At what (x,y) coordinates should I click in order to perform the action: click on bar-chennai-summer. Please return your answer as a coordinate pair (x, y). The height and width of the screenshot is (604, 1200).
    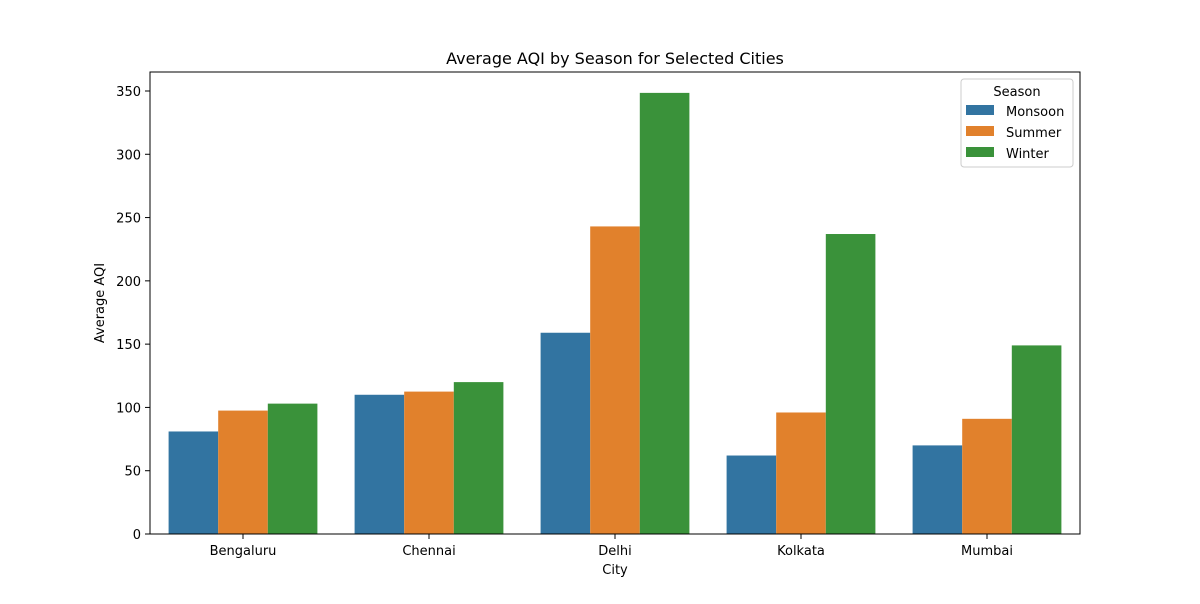
    Looking at the image, I should click on (429, 462).